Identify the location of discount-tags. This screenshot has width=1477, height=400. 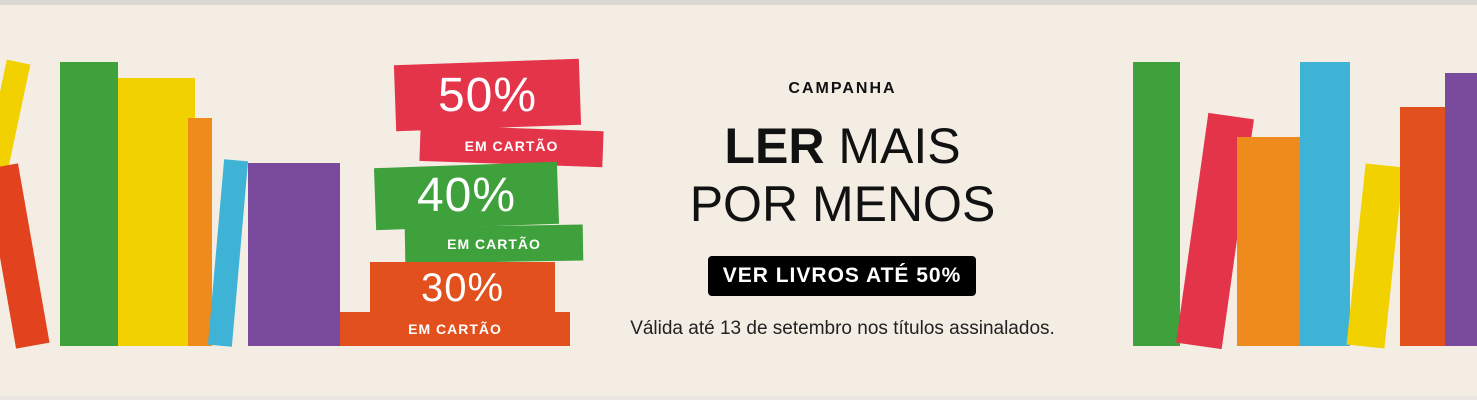
(472, 202).